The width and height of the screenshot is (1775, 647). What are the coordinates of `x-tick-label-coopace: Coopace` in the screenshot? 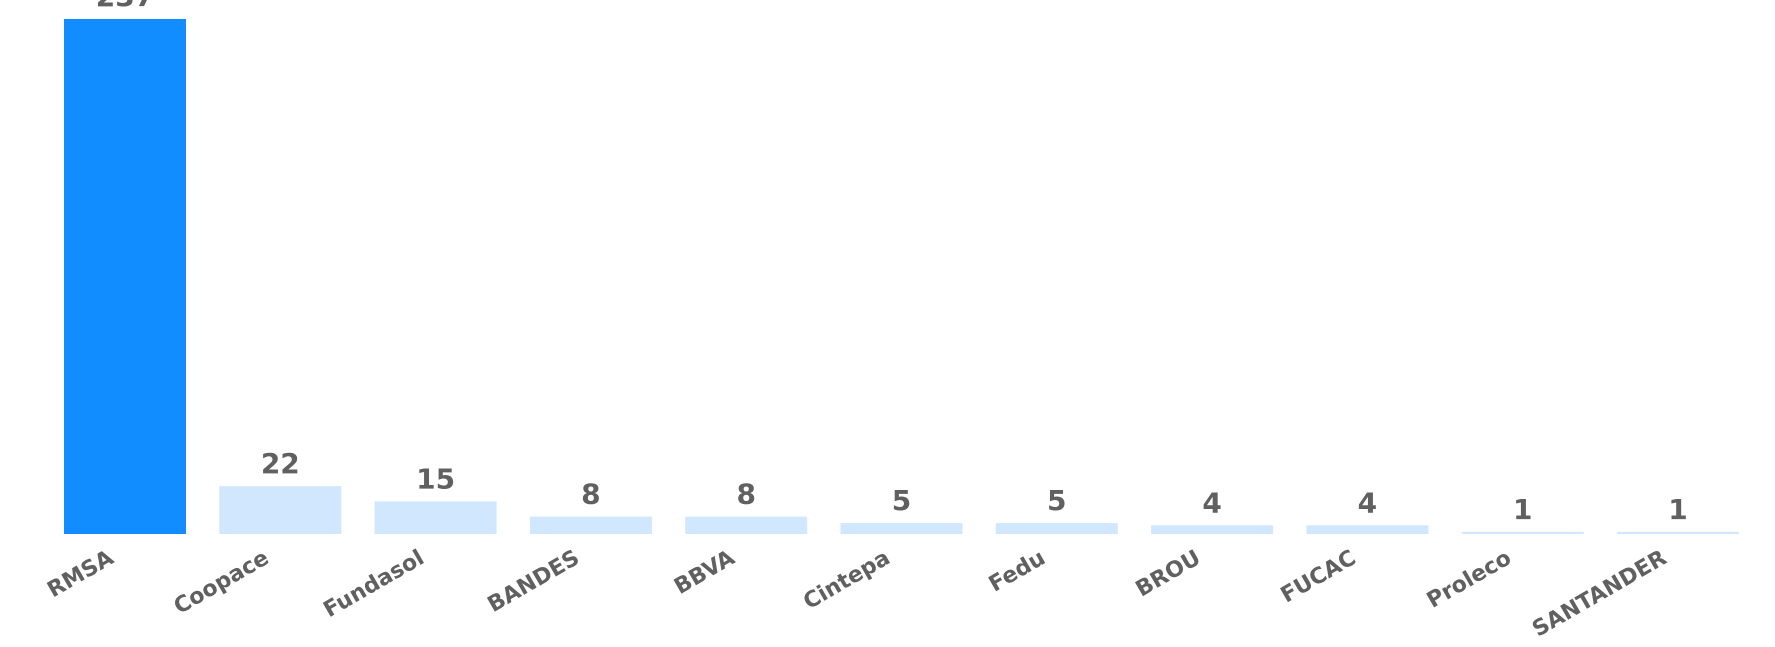 It's located at (221, 583).